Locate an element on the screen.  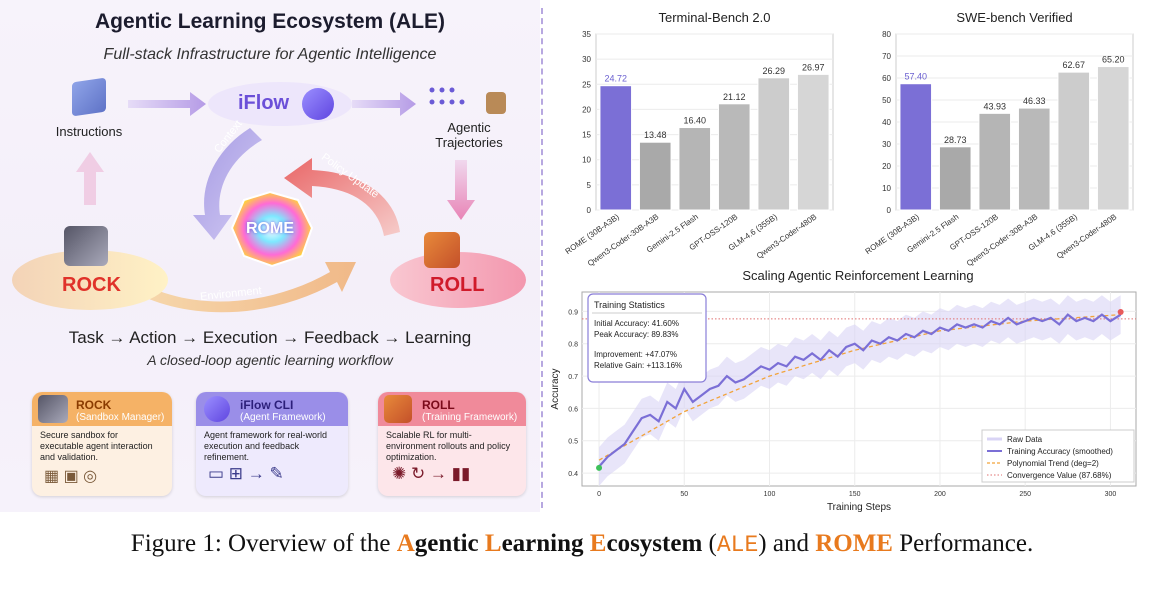
iflow-card-header: iFlow CLI (Agent Framework) is located at coordinates (272, 409).